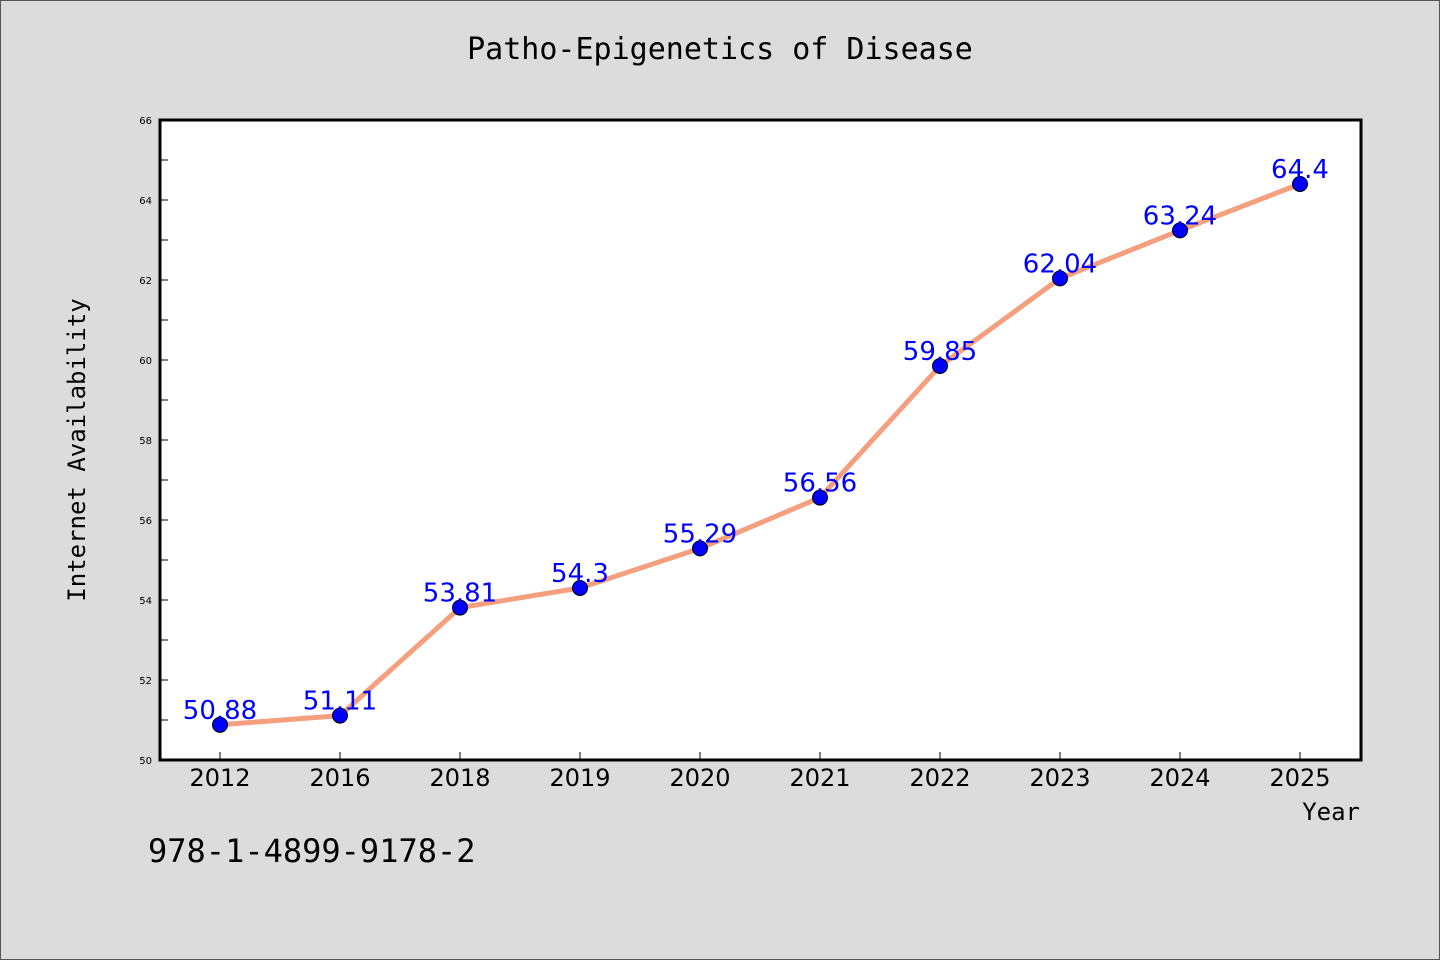  Describe the element at coordinates (579, 778) in the screenshot. I see `x-tick-label: 2019` at that location.